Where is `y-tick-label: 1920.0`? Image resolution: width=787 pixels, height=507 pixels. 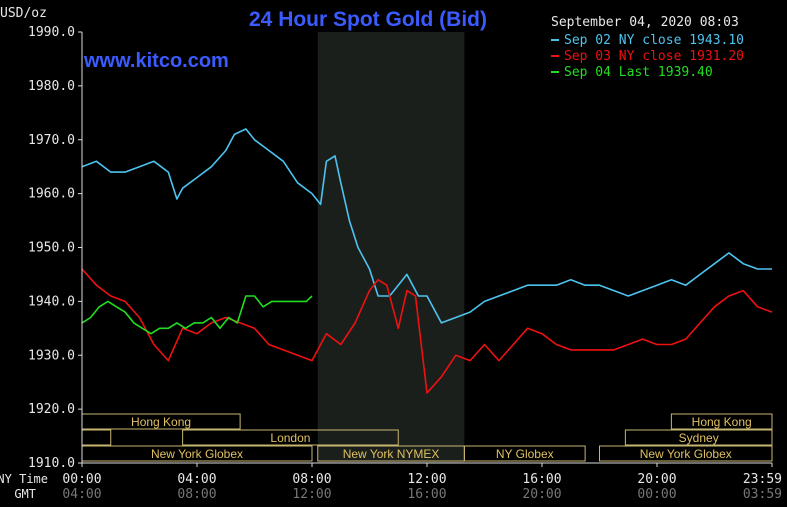 y-tick-label: 1920.0 is located at coordinates (51, 409).